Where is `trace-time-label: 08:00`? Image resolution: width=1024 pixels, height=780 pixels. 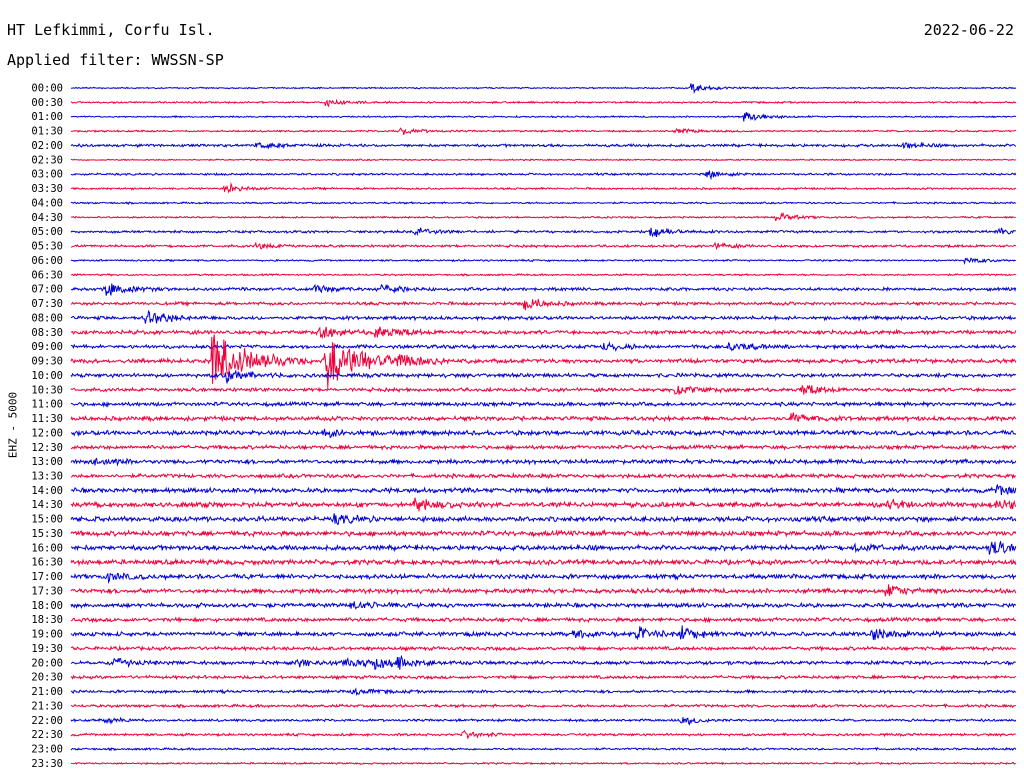
trace-time-label: 08:00 is located at coordinates (47, 318).